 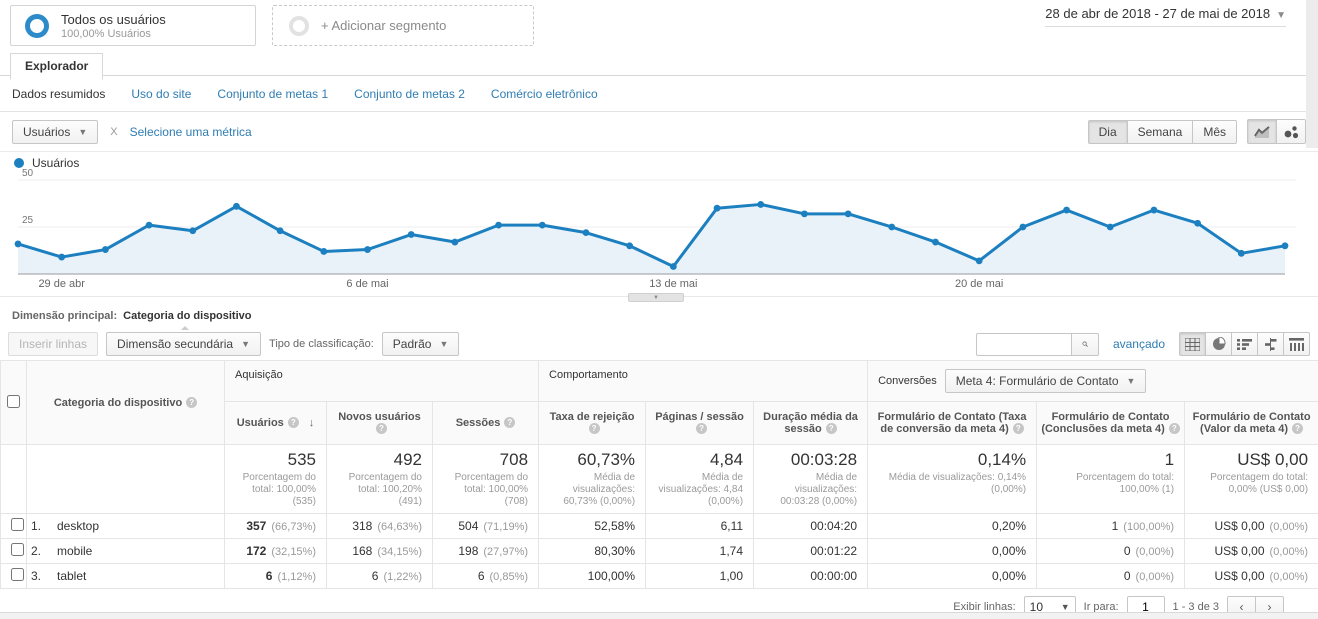 What do you see at coordinates (78, 526) in the screenshot?
I see `device-category-link: desktop` at bounding box center [78, 526].